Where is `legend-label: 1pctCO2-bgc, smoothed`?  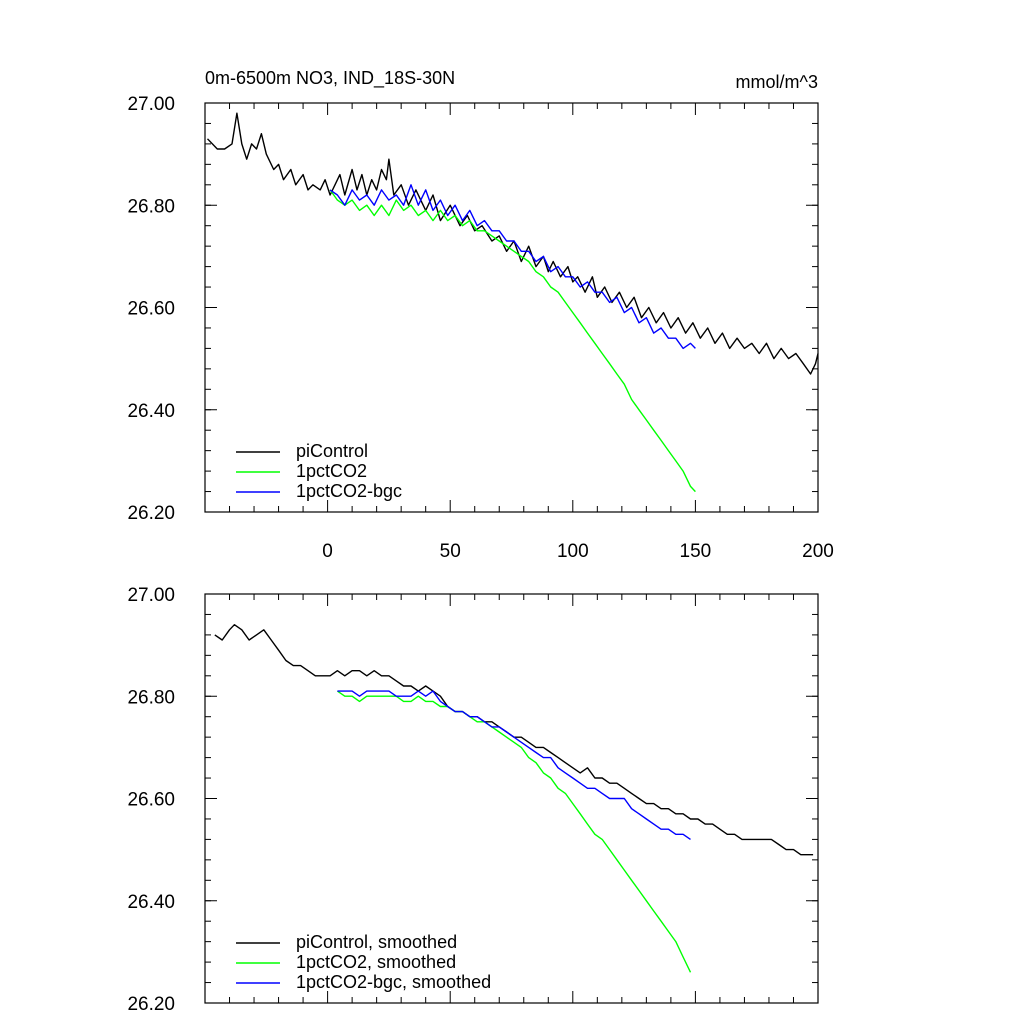 legend-label: 1pctCO2-bgc, smoothed is located at coordinates (393, 982).